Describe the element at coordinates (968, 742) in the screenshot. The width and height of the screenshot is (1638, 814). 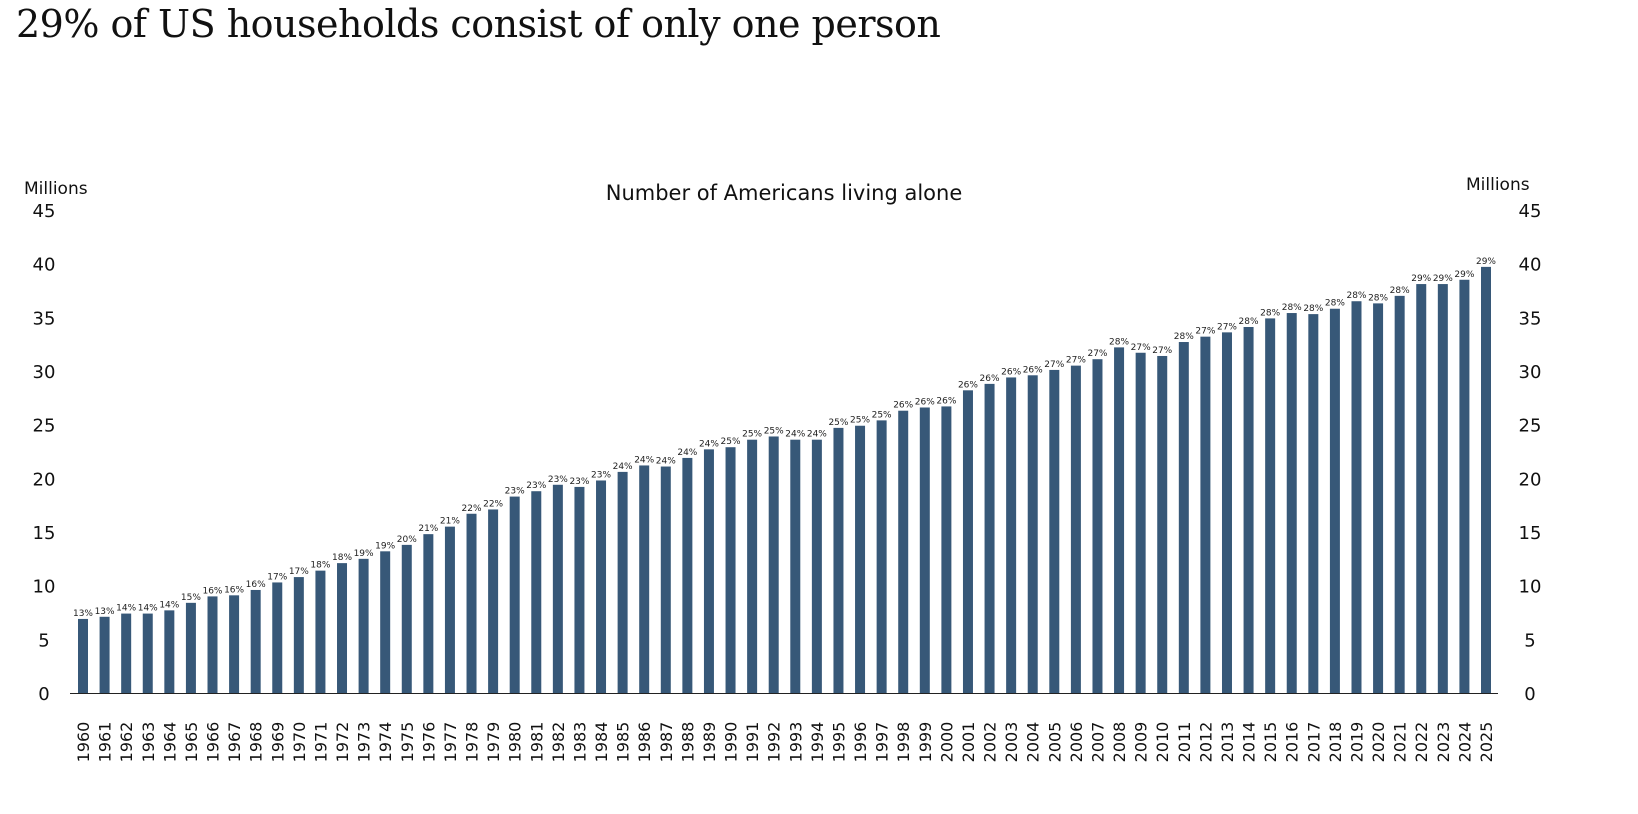
I see `x-tick-label: 2001` at that location.